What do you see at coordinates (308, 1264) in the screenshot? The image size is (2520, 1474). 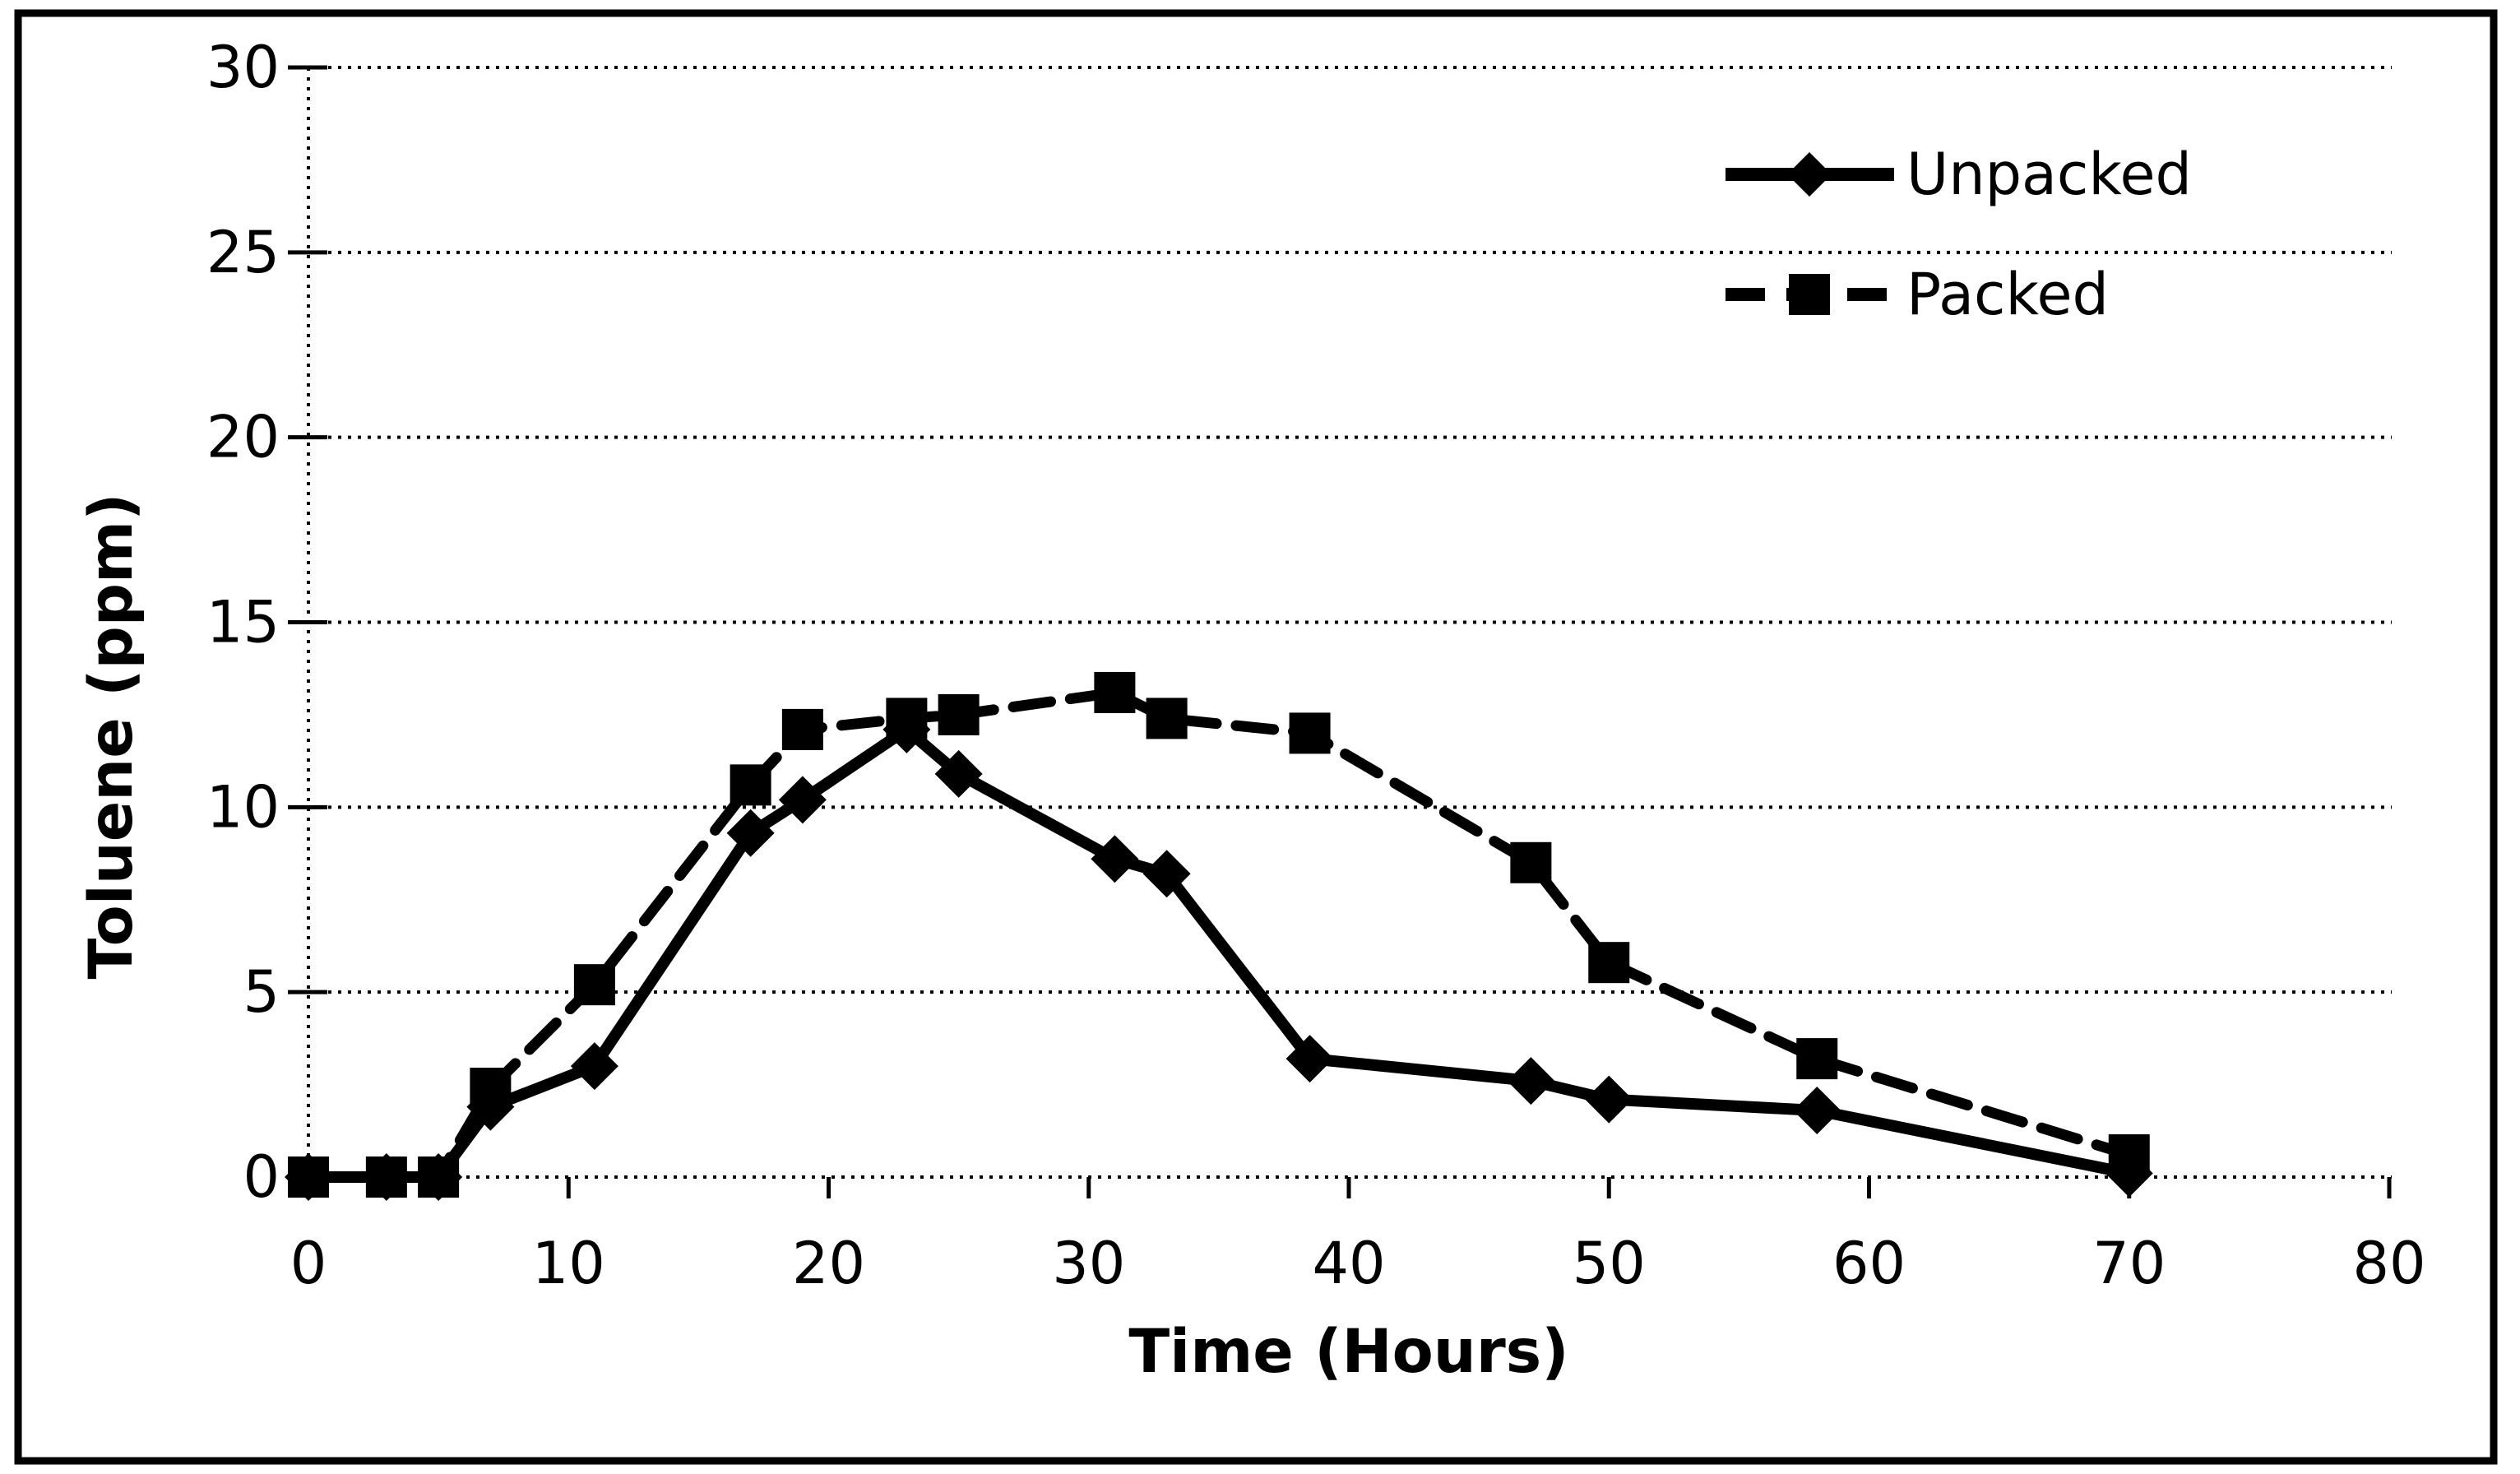 I see `x-tick-label: 0` at bounding box center [308, 1264].